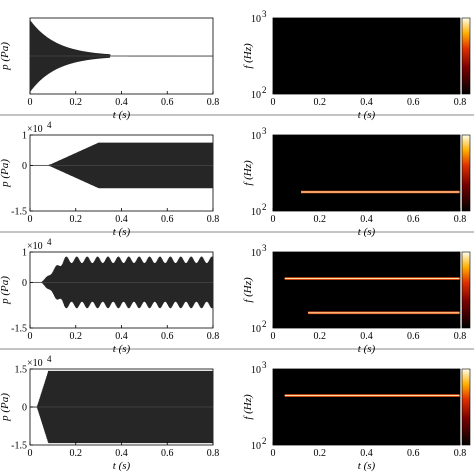 The width and height of the screenshot is (474, 474). I want to click on waveform-panel-4: 1.50-1.5×10 40 0.2 0.4 0.6 0.8t (s)p (Pa), so click(109, 413).